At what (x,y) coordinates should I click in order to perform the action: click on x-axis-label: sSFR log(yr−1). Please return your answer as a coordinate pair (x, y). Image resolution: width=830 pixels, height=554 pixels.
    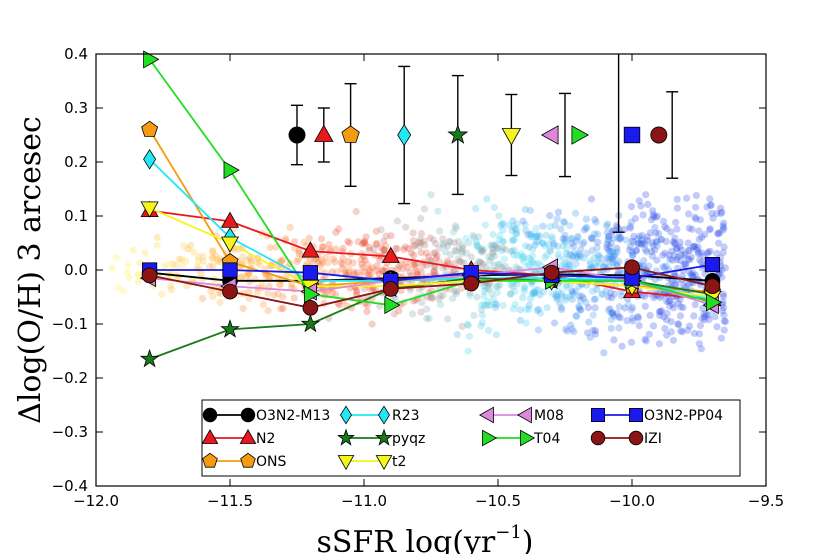
    Looking at the image, I should click on (424, 538).